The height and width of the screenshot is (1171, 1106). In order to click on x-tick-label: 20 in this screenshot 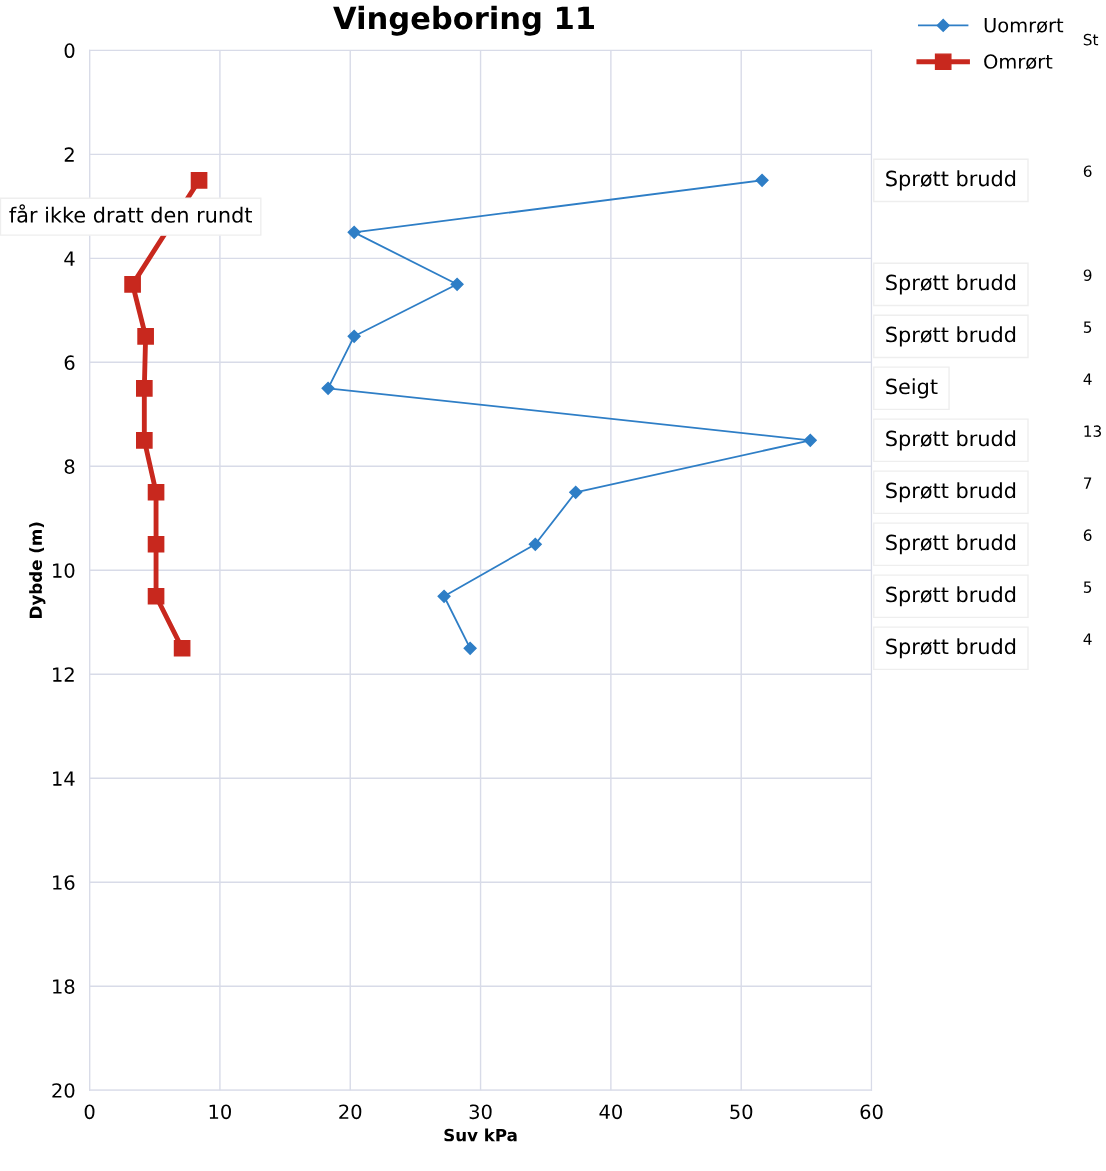, I will do `click(350, 1112)`.